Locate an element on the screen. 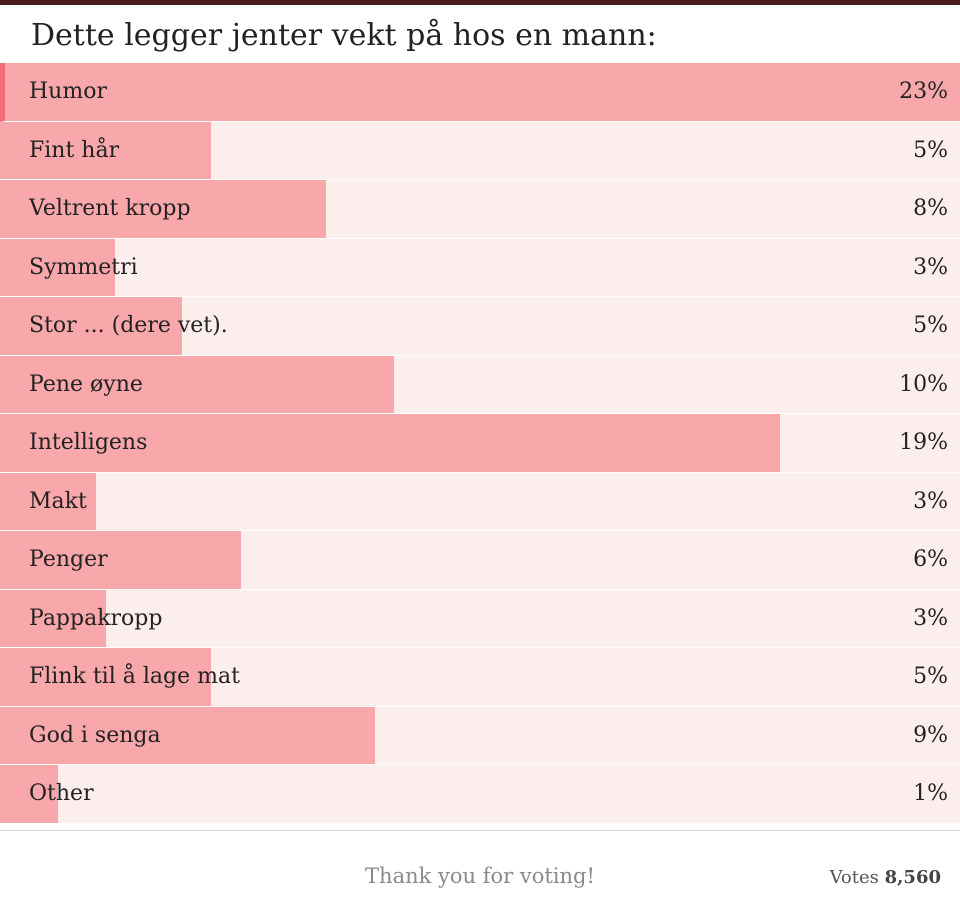  option-label: Fint hår is located at coordinates (74, 150).